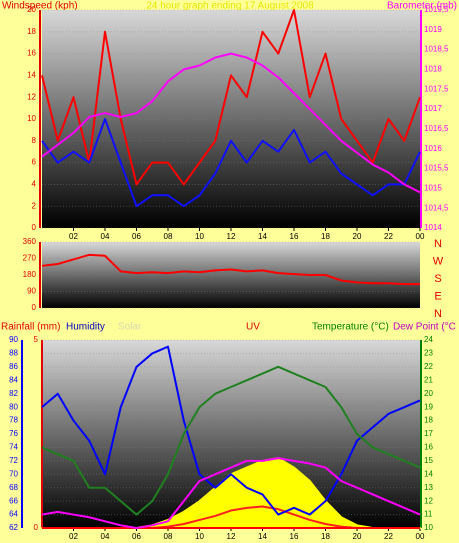 Image resolution: width=459 pixels, height=543 pixels. What do you see at coordinates (438, 261) in the screenshot?
I see `direction-label: W` at bounding box center [438, 261].